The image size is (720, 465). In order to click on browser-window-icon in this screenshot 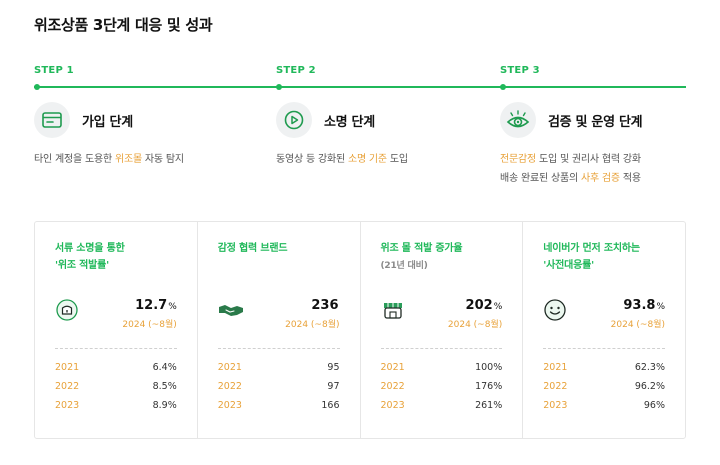, I will do `click(52, 120)`.